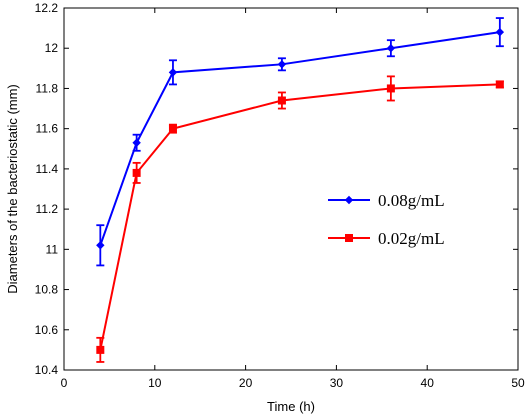 The image size is (526, 417). What do you see at coordinates (64, 383) in the screenshot?
I see `x-tick-label: 0` at bounding box center [64, 383].